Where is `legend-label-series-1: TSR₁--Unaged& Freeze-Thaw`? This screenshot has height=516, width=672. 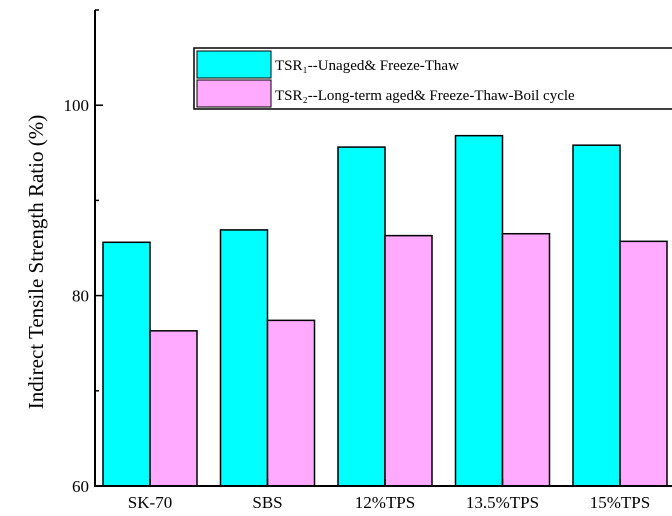 legend-label-series-1: TSR₁--Unaged& Freeze-Thaw is located at coordinates (367, 66).